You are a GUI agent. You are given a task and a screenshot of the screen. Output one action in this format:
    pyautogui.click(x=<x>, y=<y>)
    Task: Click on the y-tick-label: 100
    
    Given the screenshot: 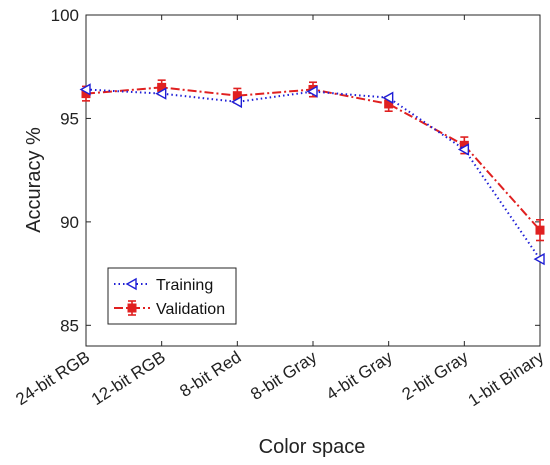 What is the action you would take?
    pyautogui.click(x=65, y=15)
    